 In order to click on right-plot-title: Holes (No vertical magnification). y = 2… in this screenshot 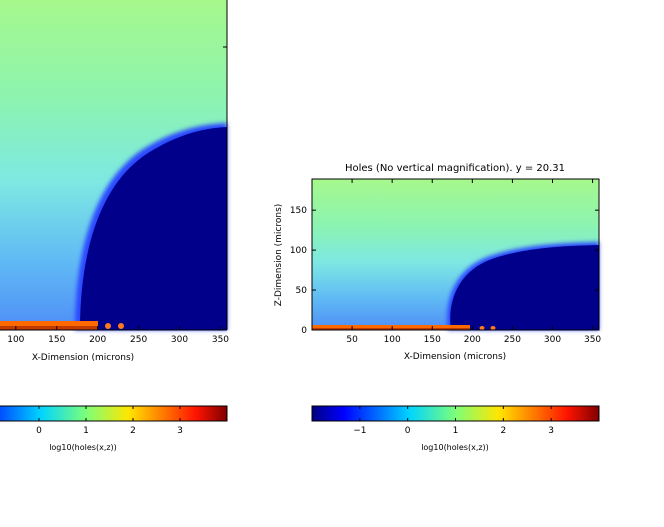, I will do `click(455, 168)`.